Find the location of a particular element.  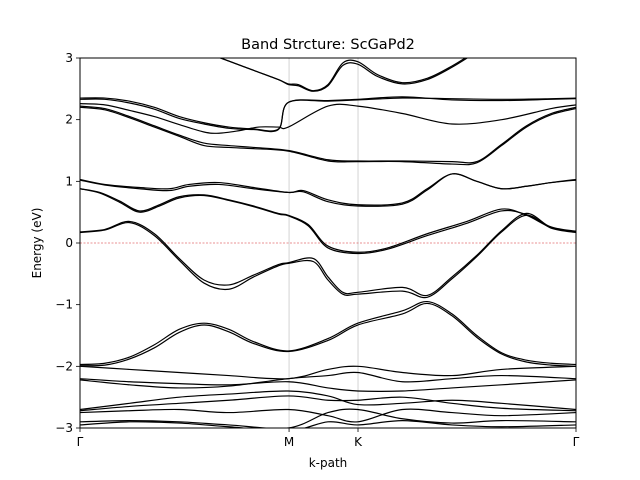

y-tick-label: −1 is located at coordinates (64, 305).